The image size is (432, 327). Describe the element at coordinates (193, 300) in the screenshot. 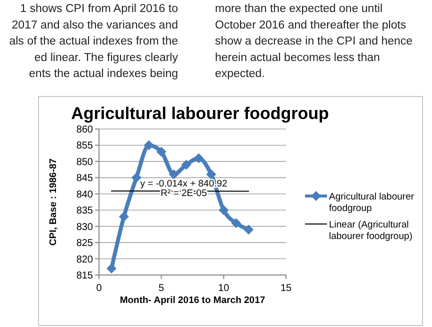

I see `x-axis-title: Month- April 2016 to March 2017` at that location.